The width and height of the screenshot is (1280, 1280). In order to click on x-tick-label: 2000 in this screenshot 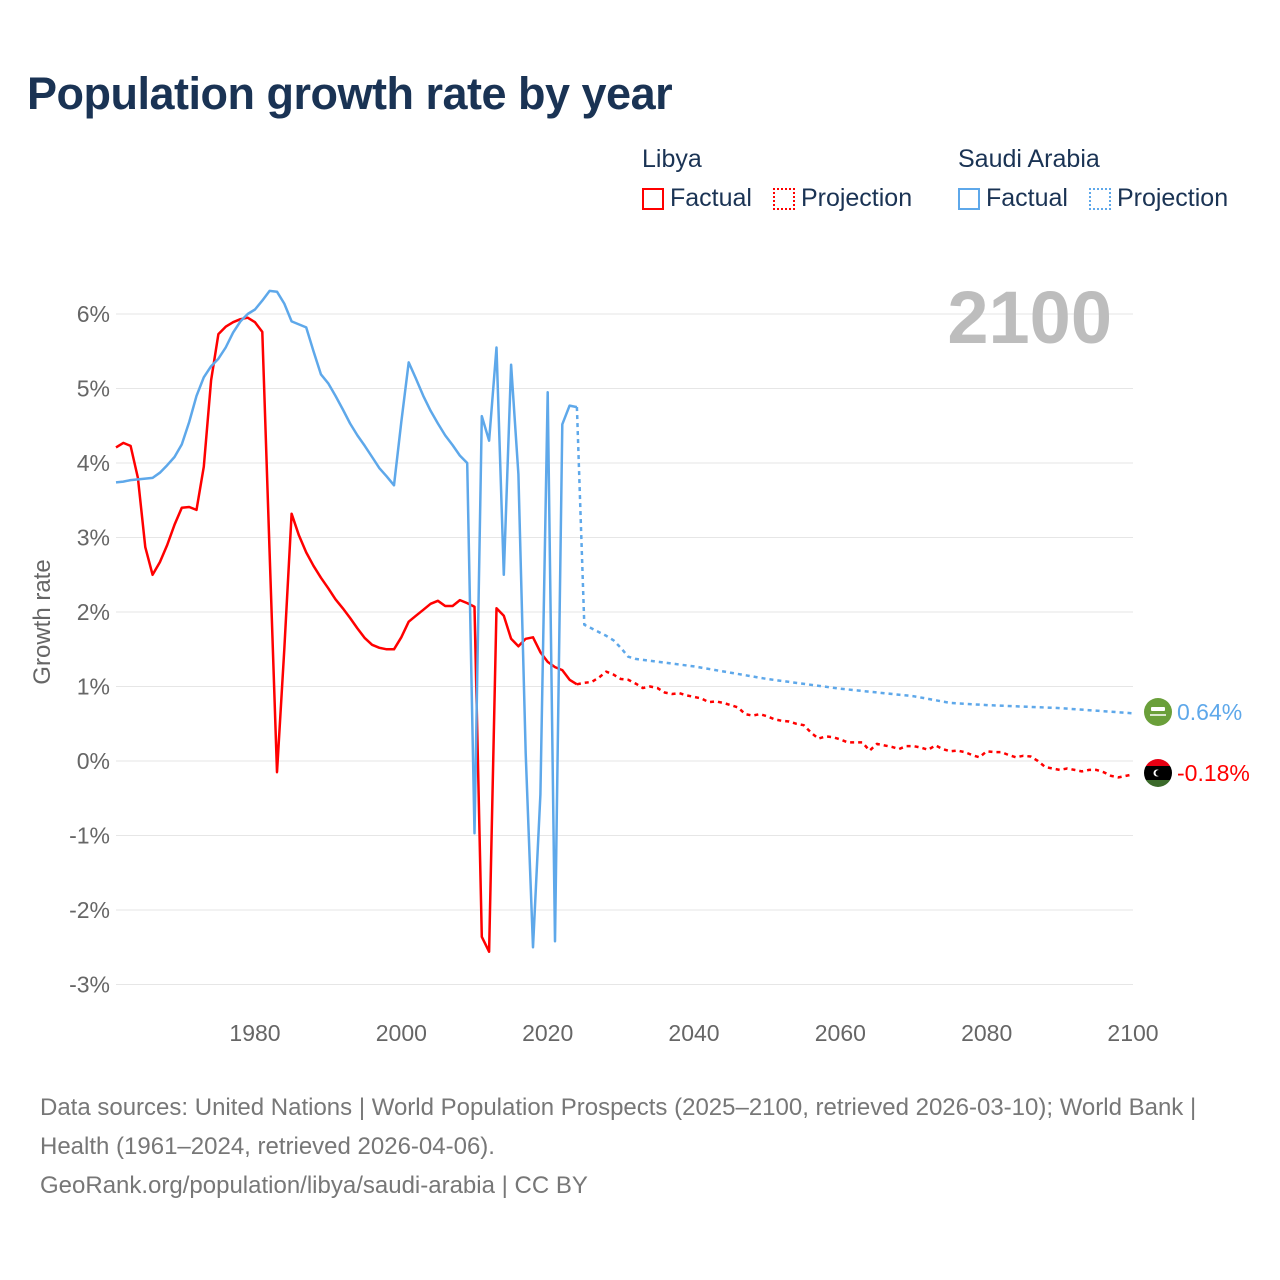, I will do `click(401, 1033)`.